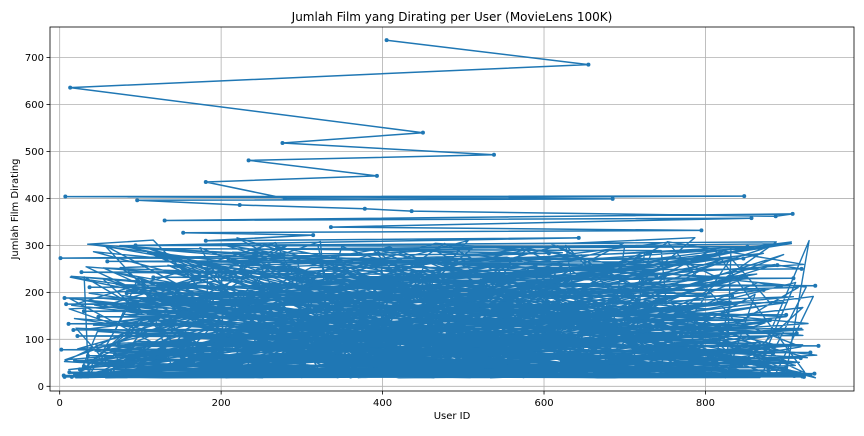 This screenshot has width=864, height=436. What do you see at coordinates (41, 387) in the screenshot?
I see `y-tick-label: 0` at bounding box center [41, 387].